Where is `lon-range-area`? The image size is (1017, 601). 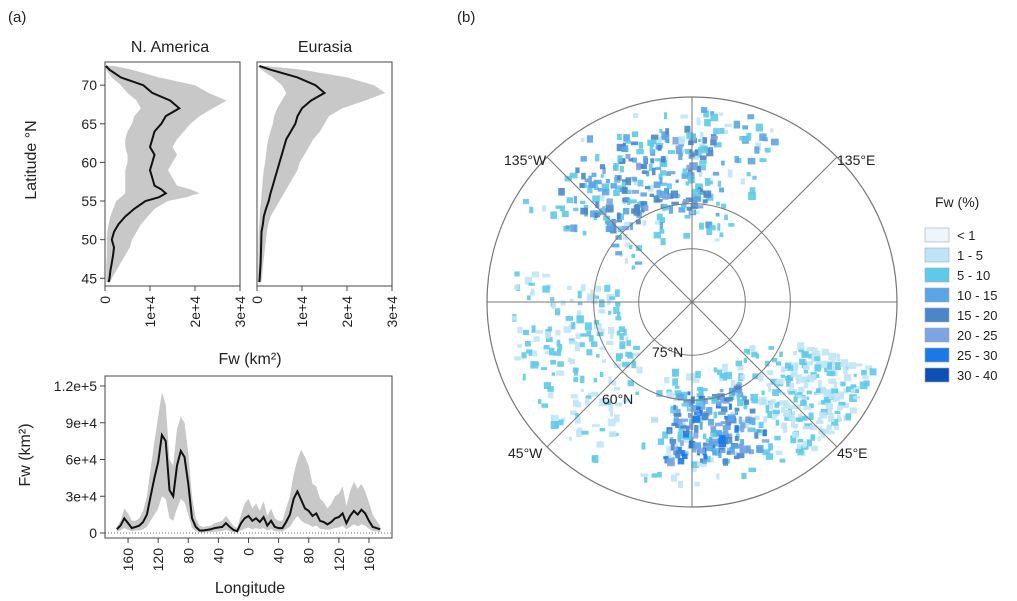
lon-range-area is located at coordinates (248, 462).